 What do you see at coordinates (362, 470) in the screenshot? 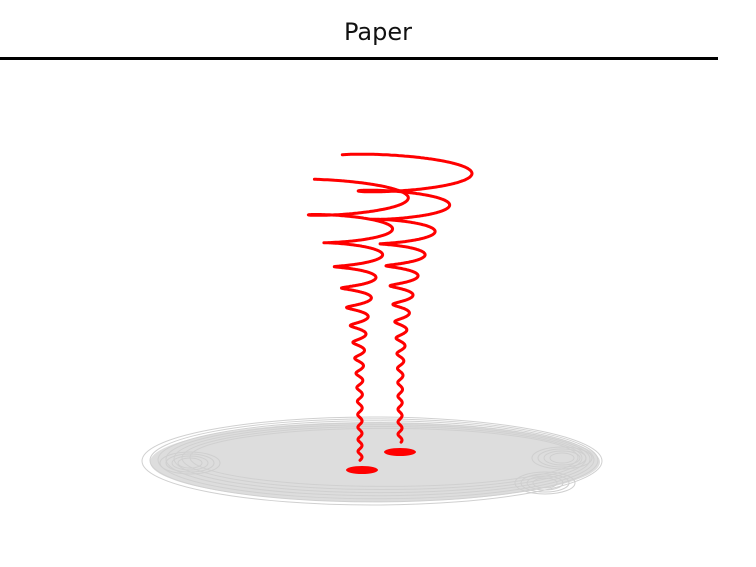
I see `trajectory-foot-left` at bounding box center [362, 470].